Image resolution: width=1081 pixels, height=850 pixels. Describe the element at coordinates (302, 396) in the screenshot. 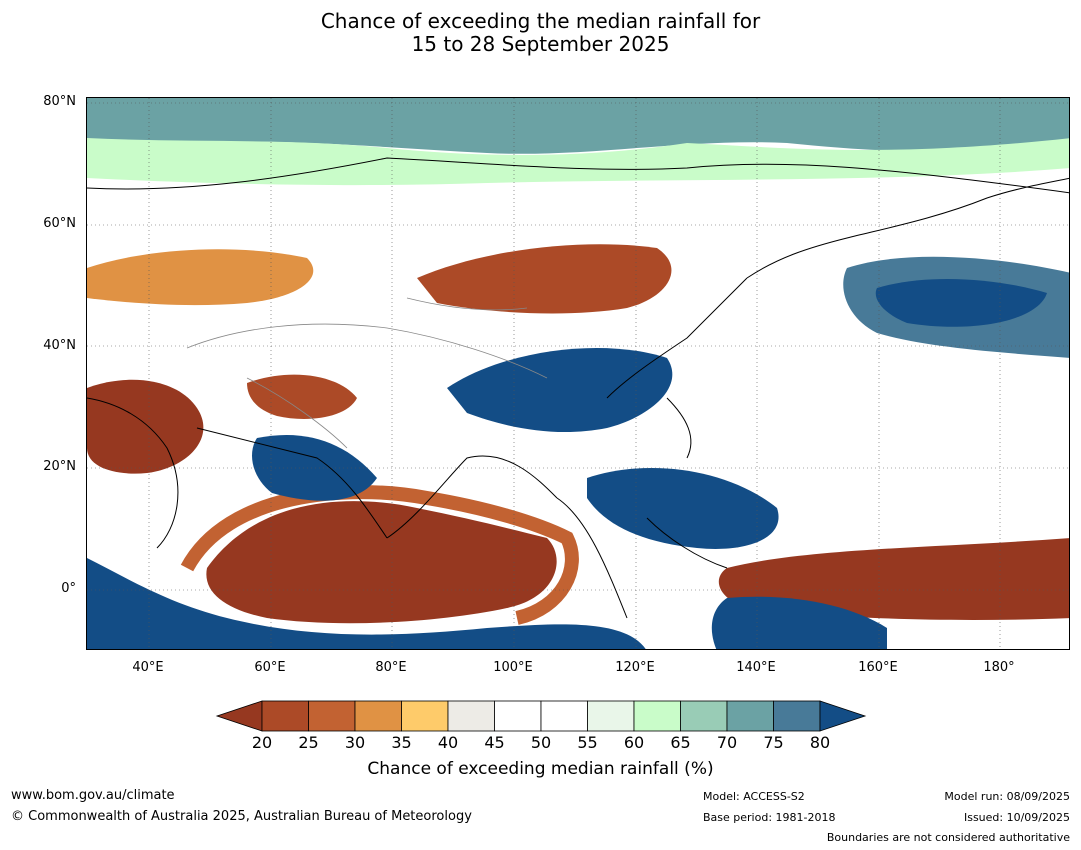

I see `dry-region-iran` at that location.